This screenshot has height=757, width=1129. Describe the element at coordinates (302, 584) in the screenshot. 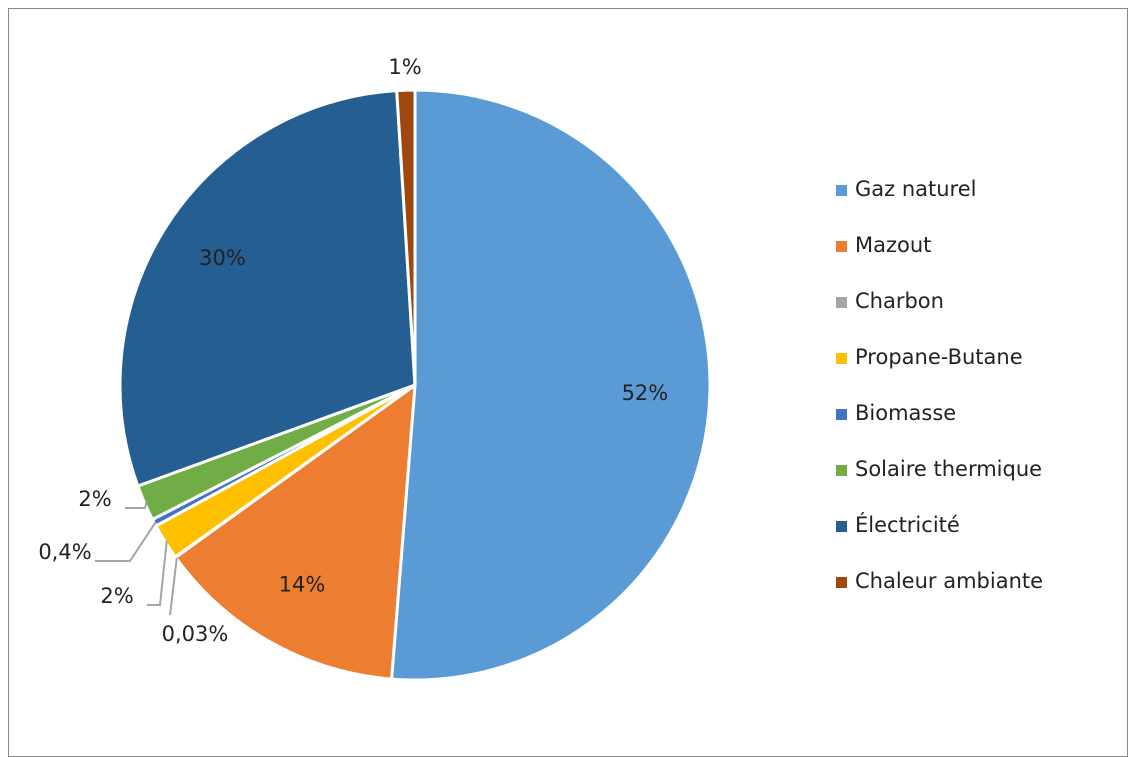

I see `data-label: 14%` at that location.